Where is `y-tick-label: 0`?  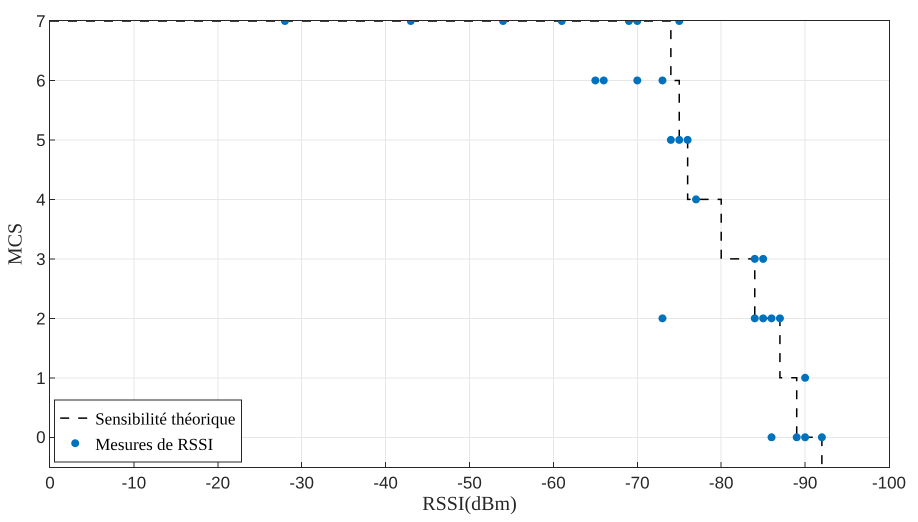
y-tick-label: 0 is located at coordinates (41, 438).